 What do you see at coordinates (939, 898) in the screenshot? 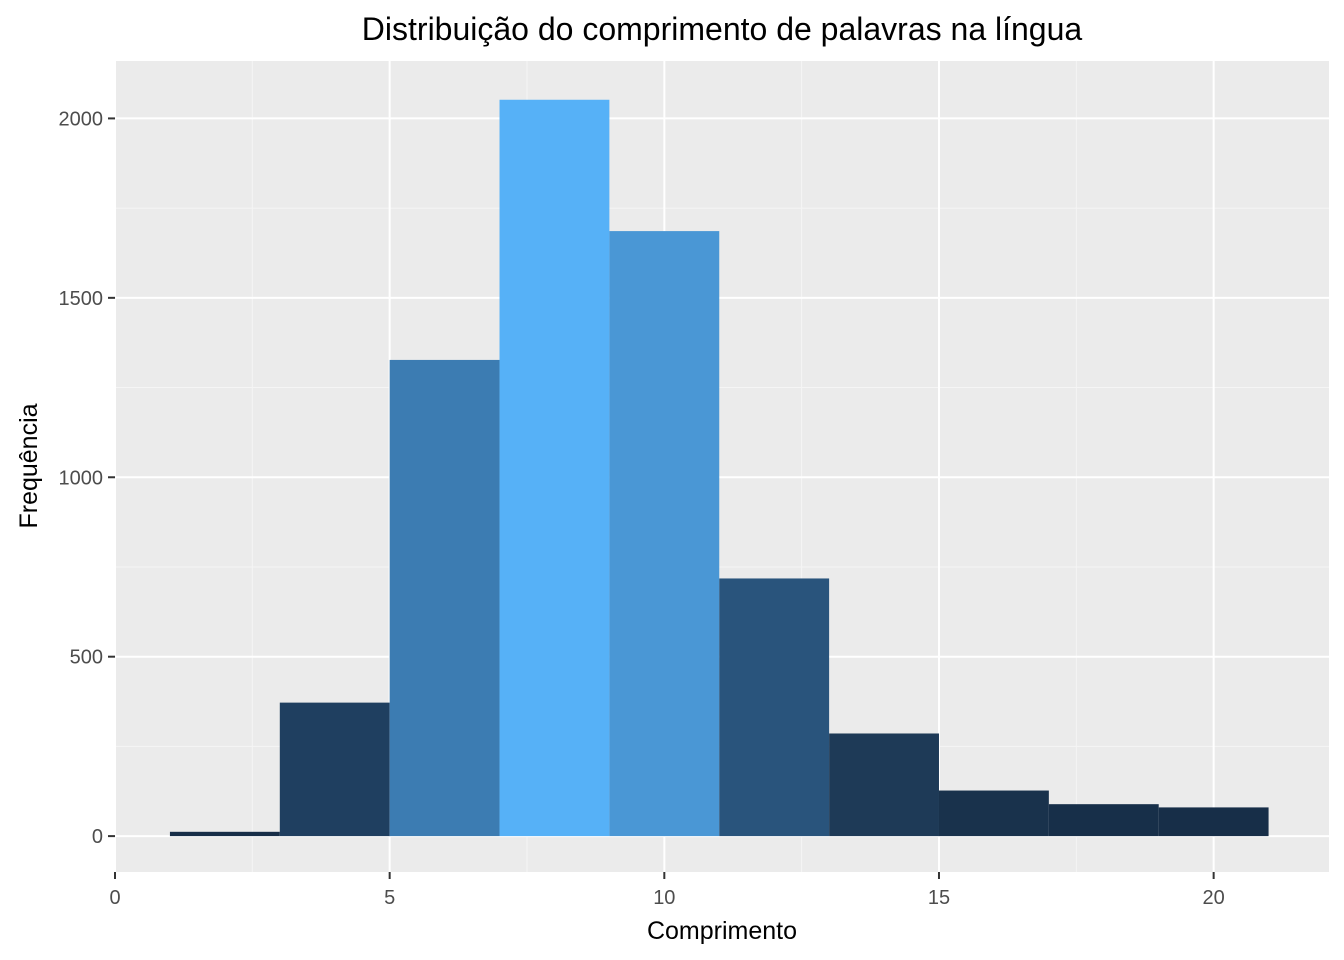
I see `x-tick-label: 15` at bounding box center [939, 898].